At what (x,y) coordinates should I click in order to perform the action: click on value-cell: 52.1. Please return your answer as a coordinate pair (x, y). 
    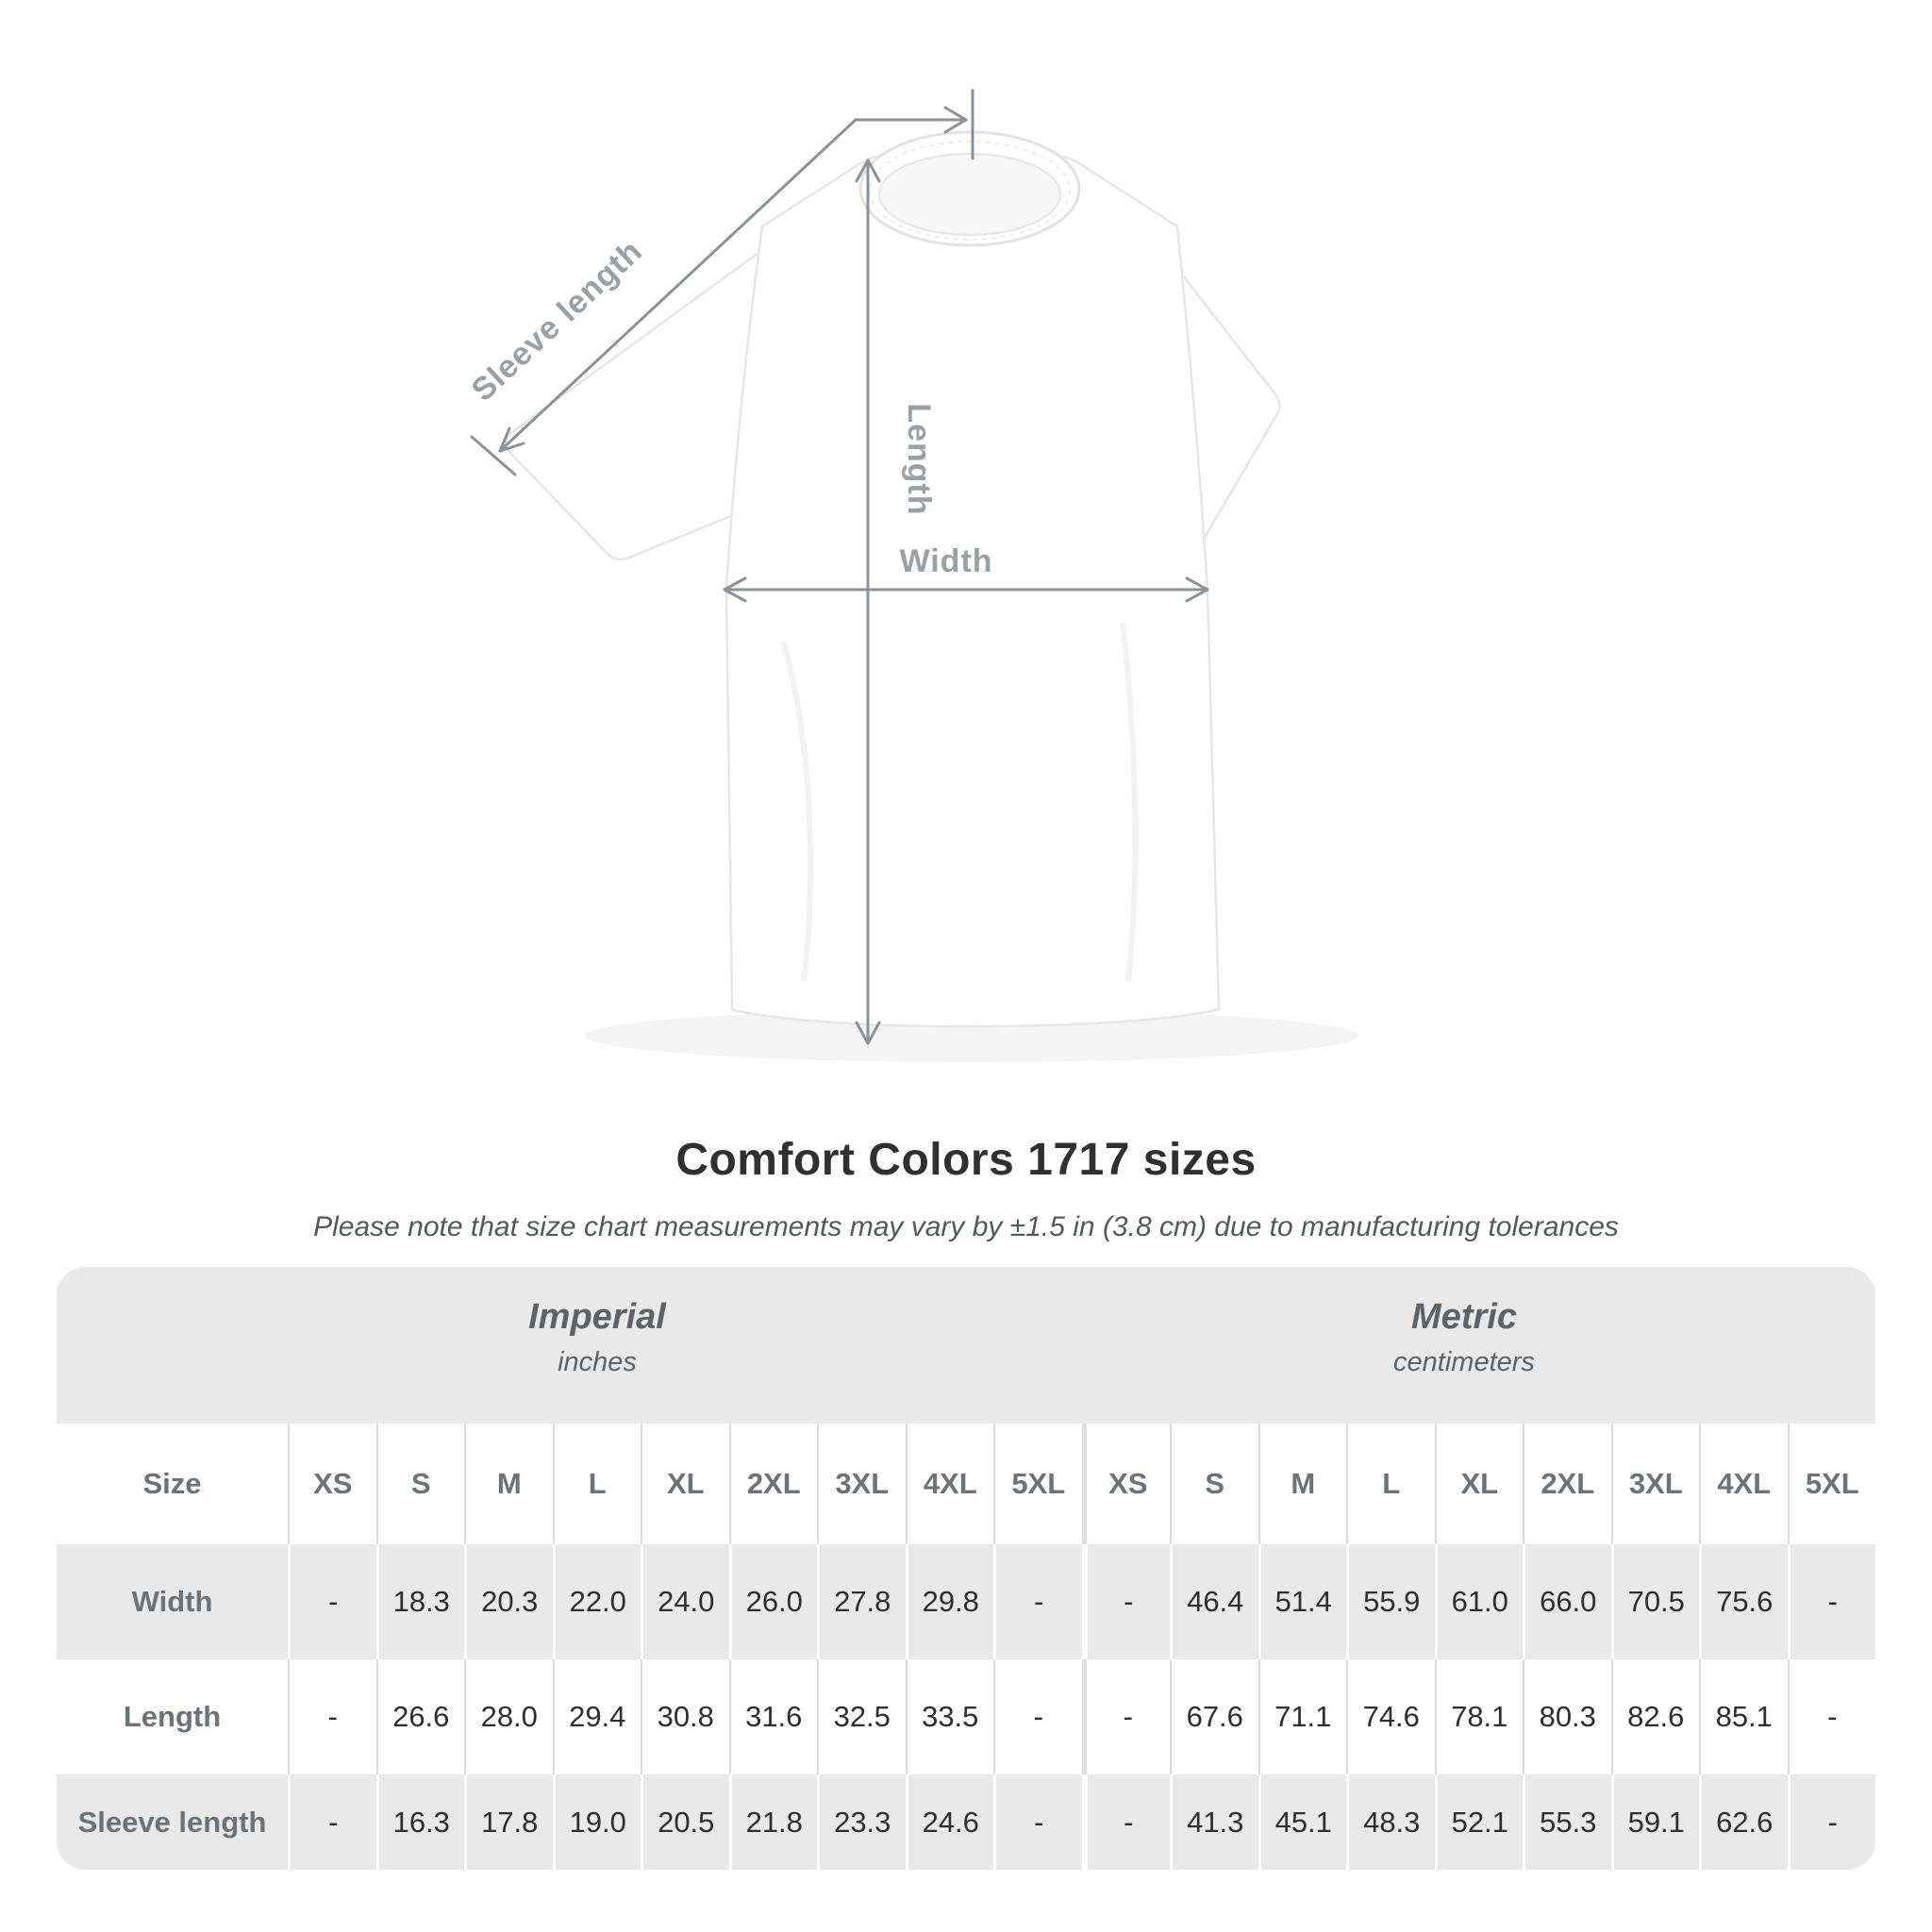
    Looking at the image, I should click on (1479, 1822).